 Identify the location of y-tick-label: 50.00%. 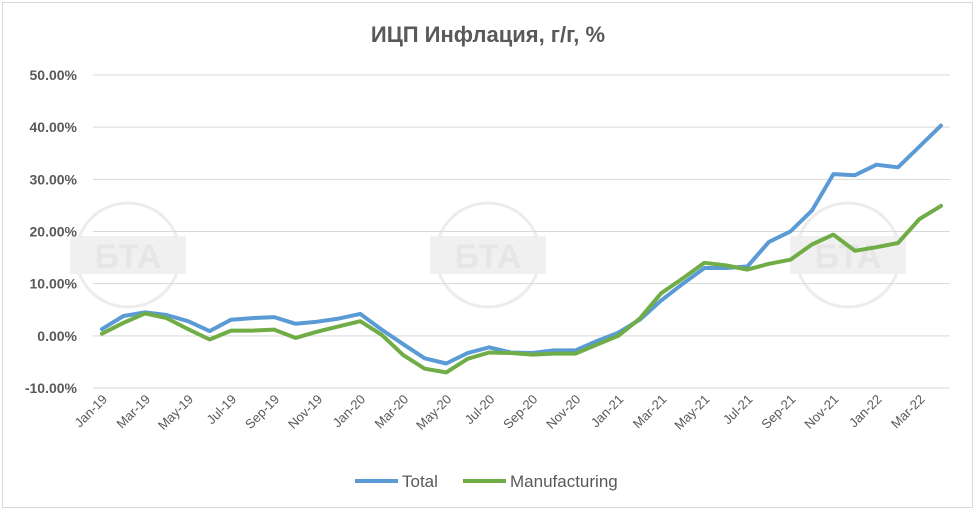
(54, 75).